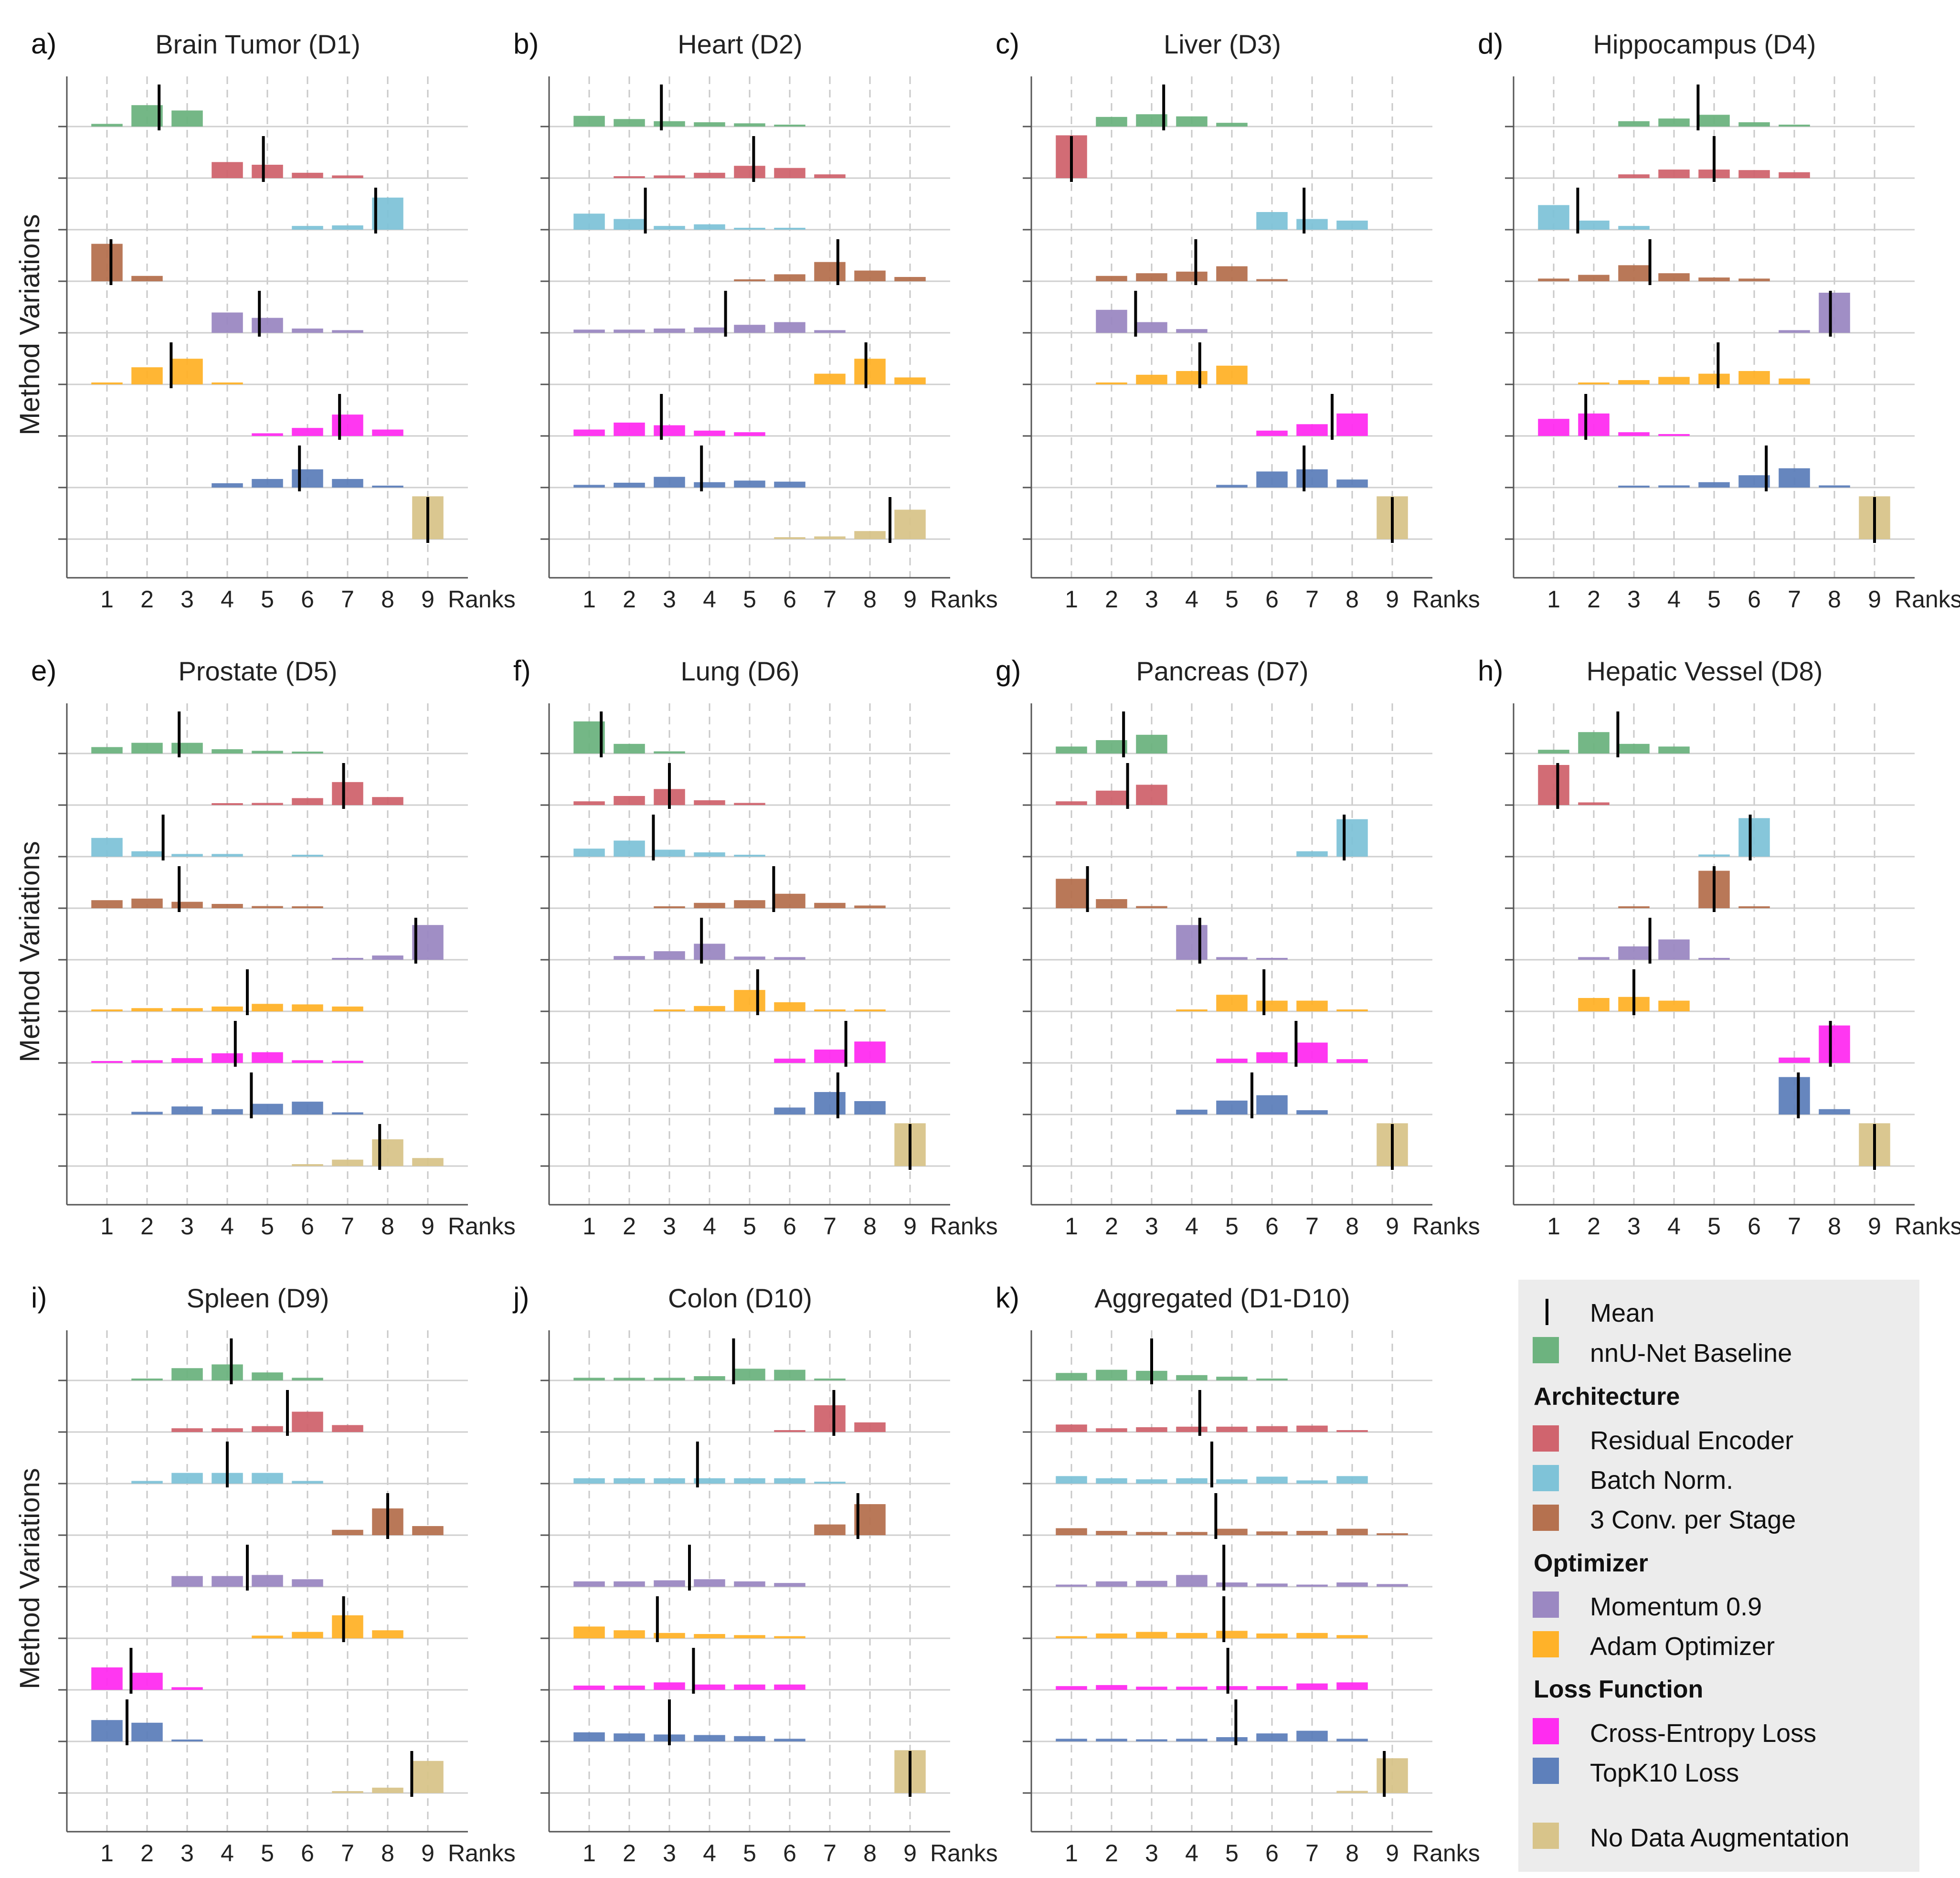 This screenshot has width=1960, height=1878. I want to click on panel-lung-d6: f) Lung (D6) 1 2 3 4 5 6 7 8 9 Ranks, so click(755, 947).